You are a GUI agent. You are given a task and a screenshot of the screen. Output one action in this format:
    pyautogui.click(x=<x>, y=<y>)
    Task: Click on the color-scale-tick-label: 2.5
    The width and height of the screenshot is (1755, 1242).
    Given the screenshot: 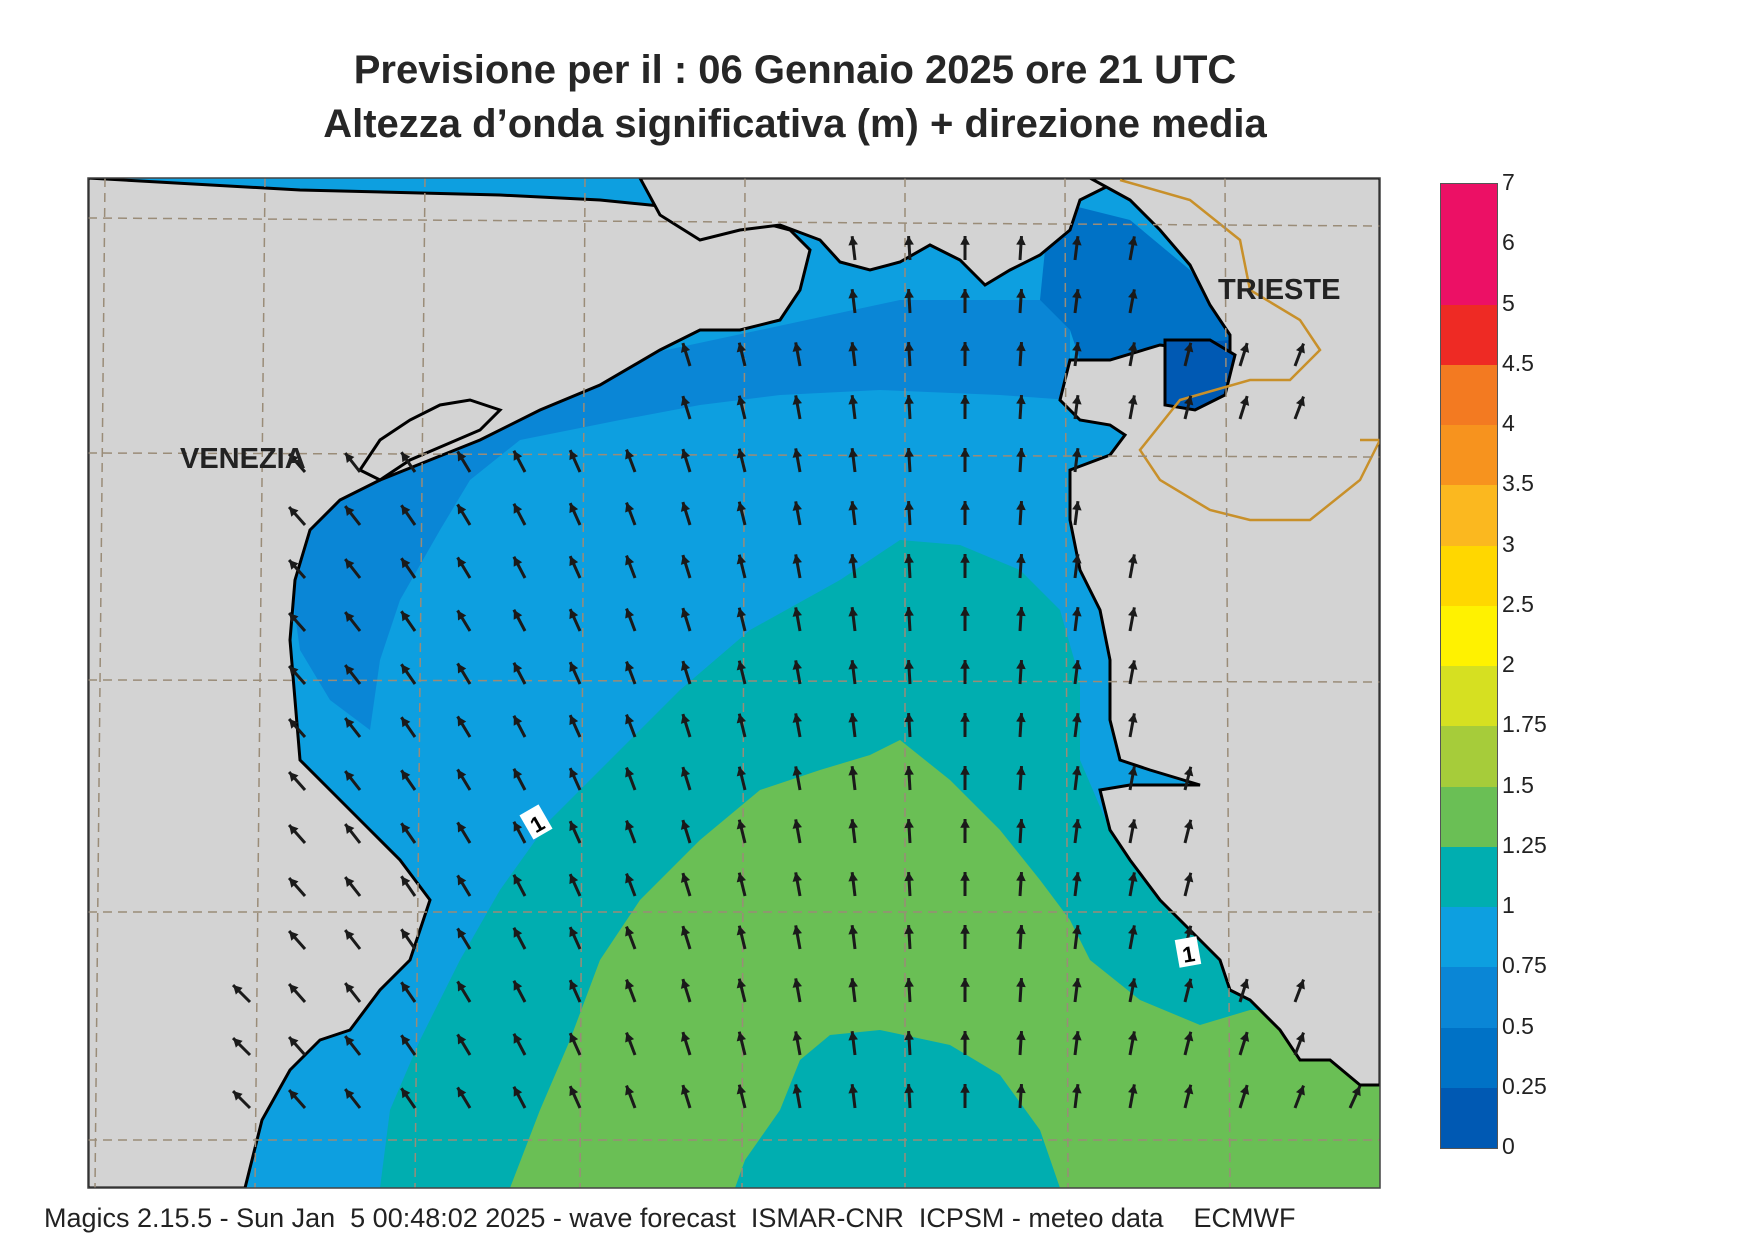 What is the action you would take?
    pyautogui.click(x=1518, y=603)
    